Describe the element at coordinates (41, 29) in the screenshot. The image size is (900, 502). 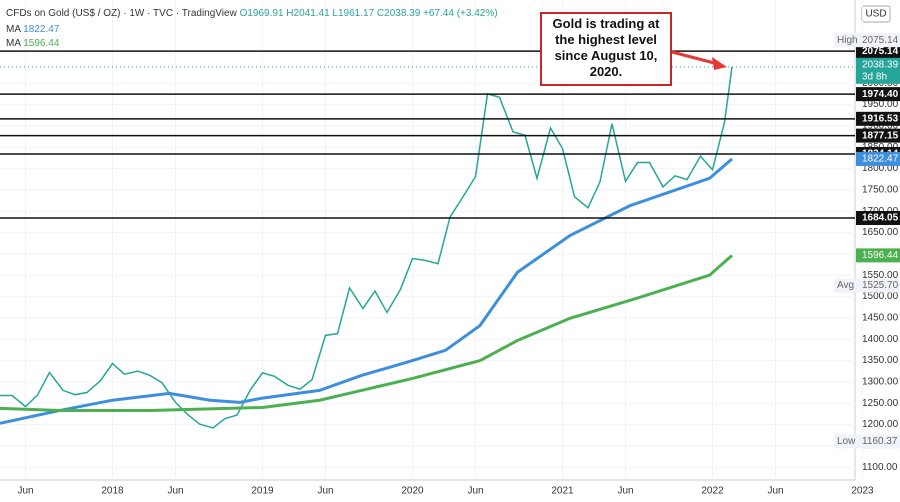
I see `legend-value: 1822.47` at that location.